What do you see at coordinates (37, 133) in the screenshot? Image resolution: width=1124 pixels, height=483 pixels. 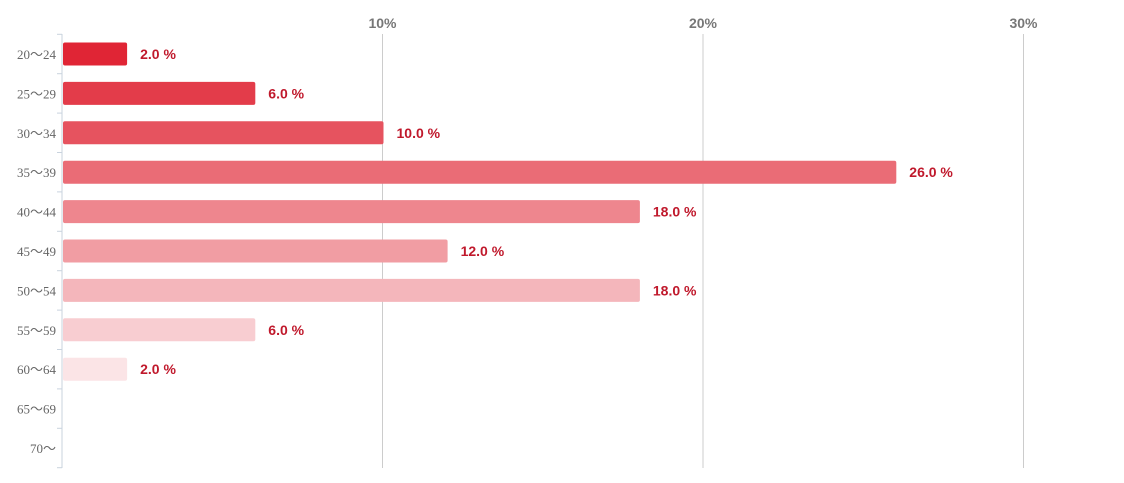 I see `category-label: 30〜34` at bounding box center [37, 133].